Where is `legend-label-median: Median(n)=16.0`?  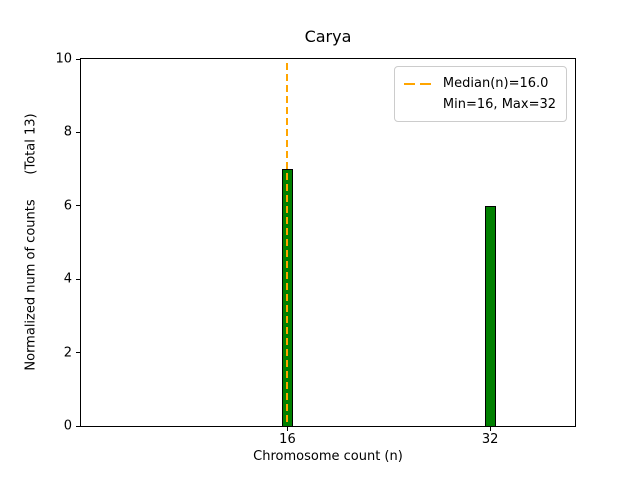
legend-label-median: Median(n)=16.0 is located at coordinates (495, 83).